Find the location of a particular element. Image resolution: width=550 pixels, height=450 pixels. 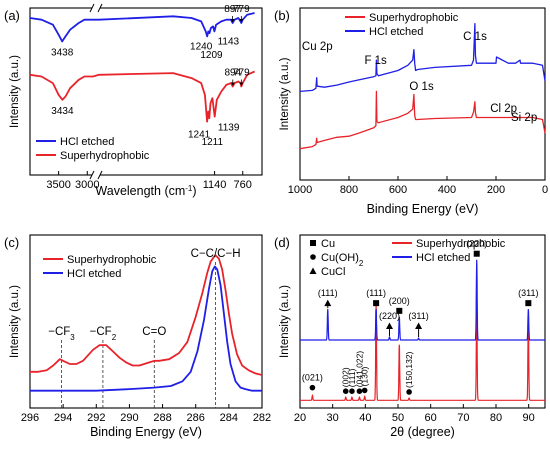

panel-label: (c) is located at coordinates (11, 242).